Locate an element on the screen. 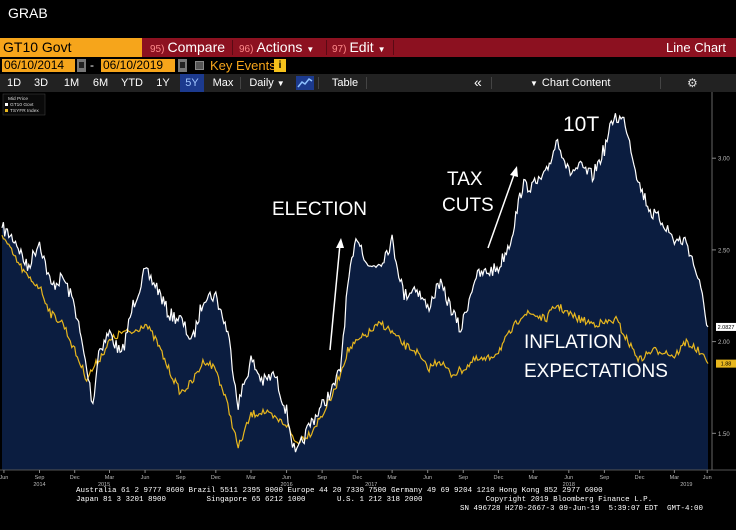 This screenshot has width=736, height=530. annotation-election-arrowhead is located at coordinates (340, 243).